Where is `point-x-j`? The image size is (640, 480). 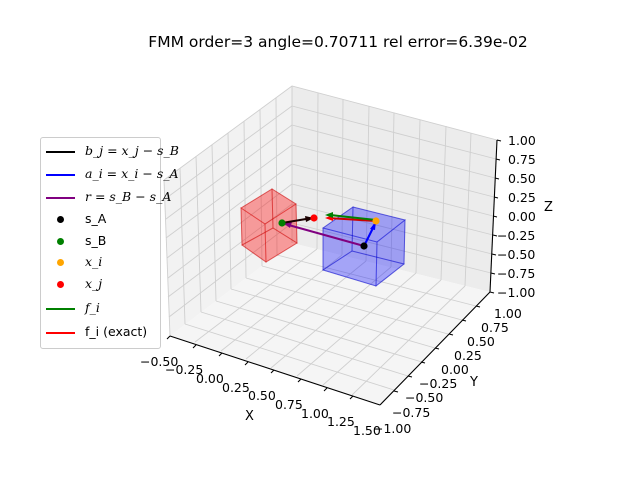 point-x-j is located at coordinates (314, 218).